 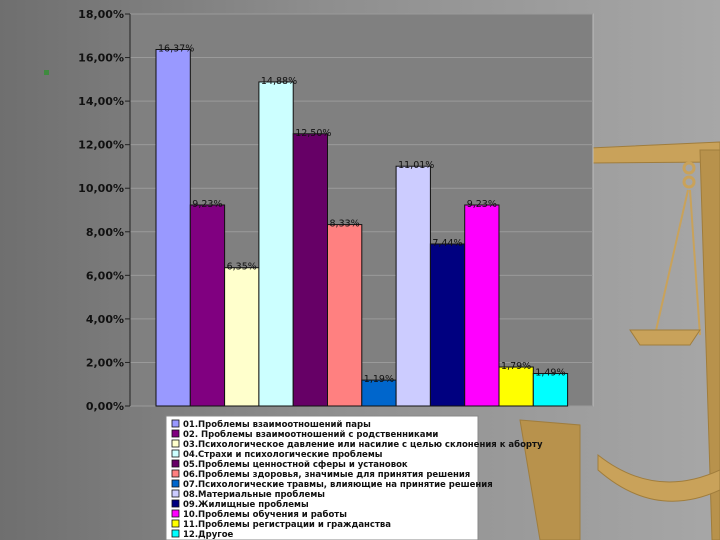 I want to click on legend-box, so click(x=322, y=477).